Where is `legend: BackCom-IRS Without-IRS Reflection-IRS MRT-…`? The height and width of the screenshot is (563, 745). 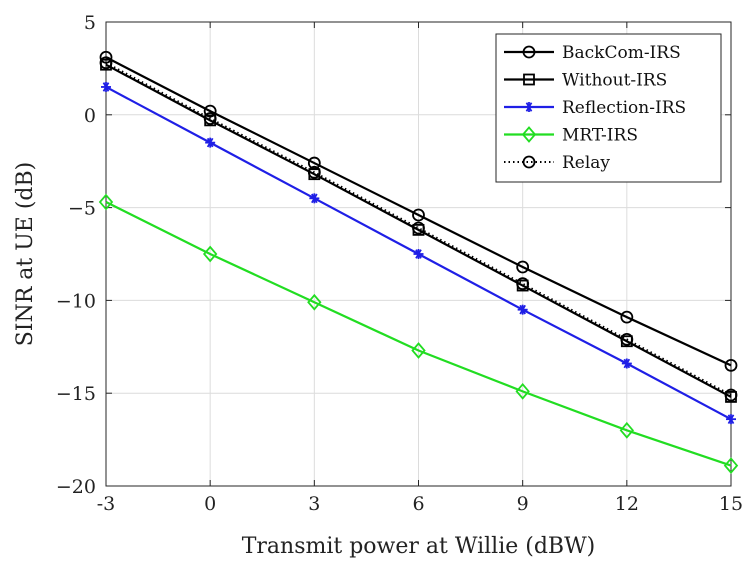 legend: BackCom-IRS Without-IRS Reflection-IRS MRT-… is located at coordinates (608, 108).